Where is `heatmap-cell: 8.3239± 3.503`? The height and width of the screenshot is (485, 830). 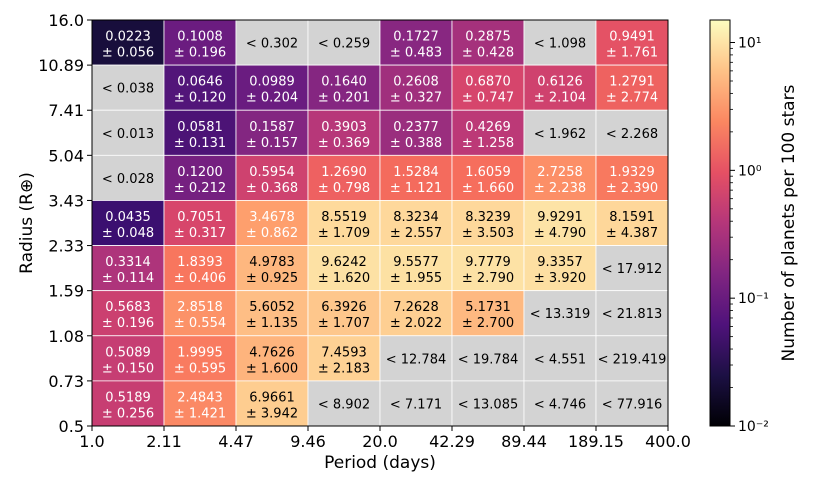 heatmap-cell: 8.3239± 3.503 is located at coordinates (488, 223).